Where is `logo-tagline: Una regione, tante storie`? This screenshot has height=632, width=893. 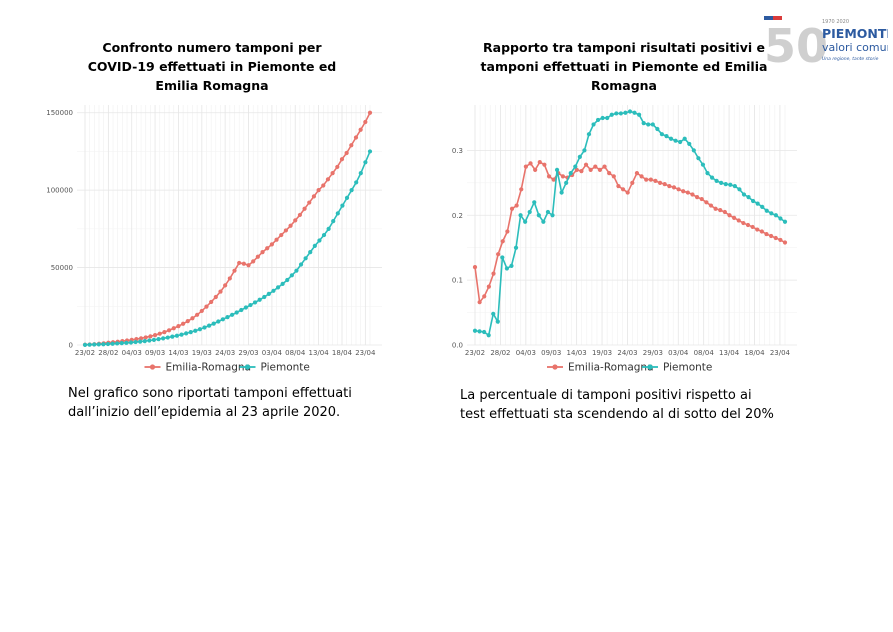
logo-tagline: Una regione, tante storie is located at coordinates (850, 59).